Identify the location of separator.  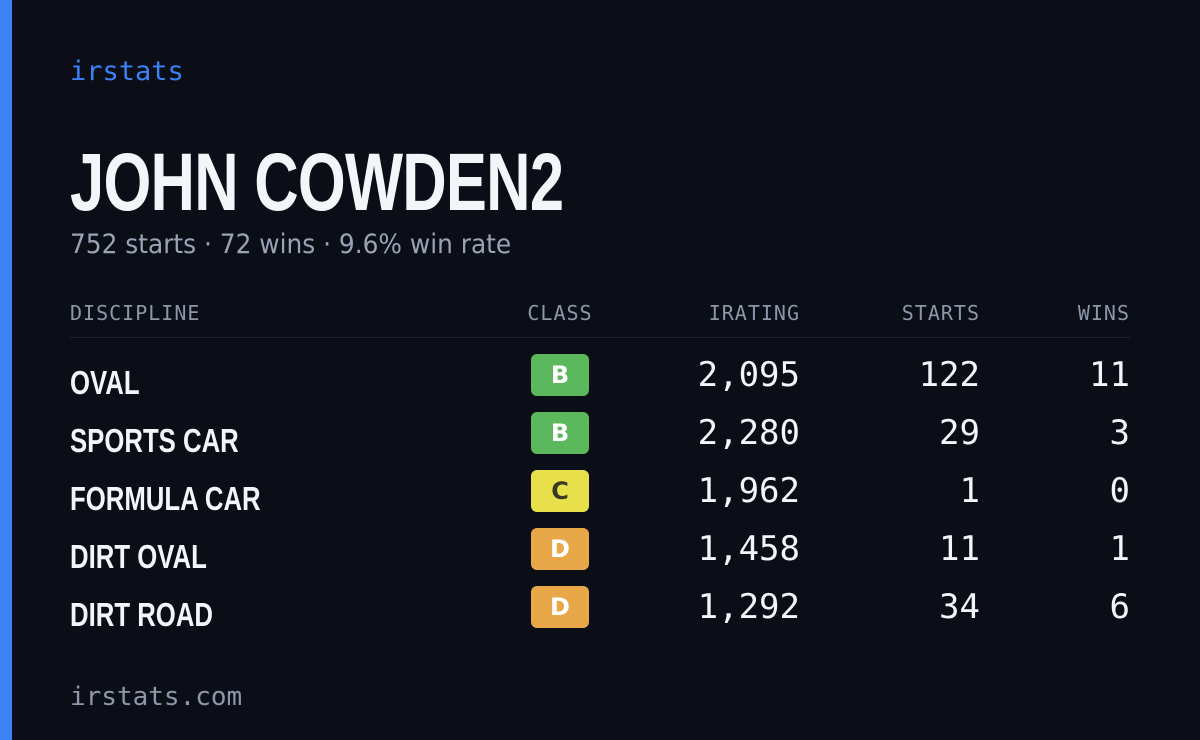
(600, 337).